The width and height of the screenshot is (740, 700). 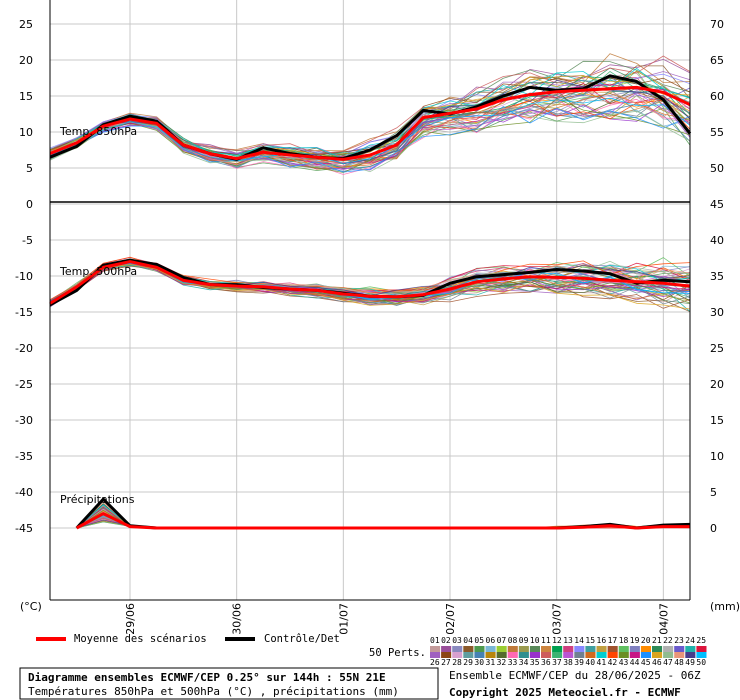 What do you see at coordinates (29, 204) in the screenshot?
I see `left-tick-label: 0` at bounding box center [29, 204].